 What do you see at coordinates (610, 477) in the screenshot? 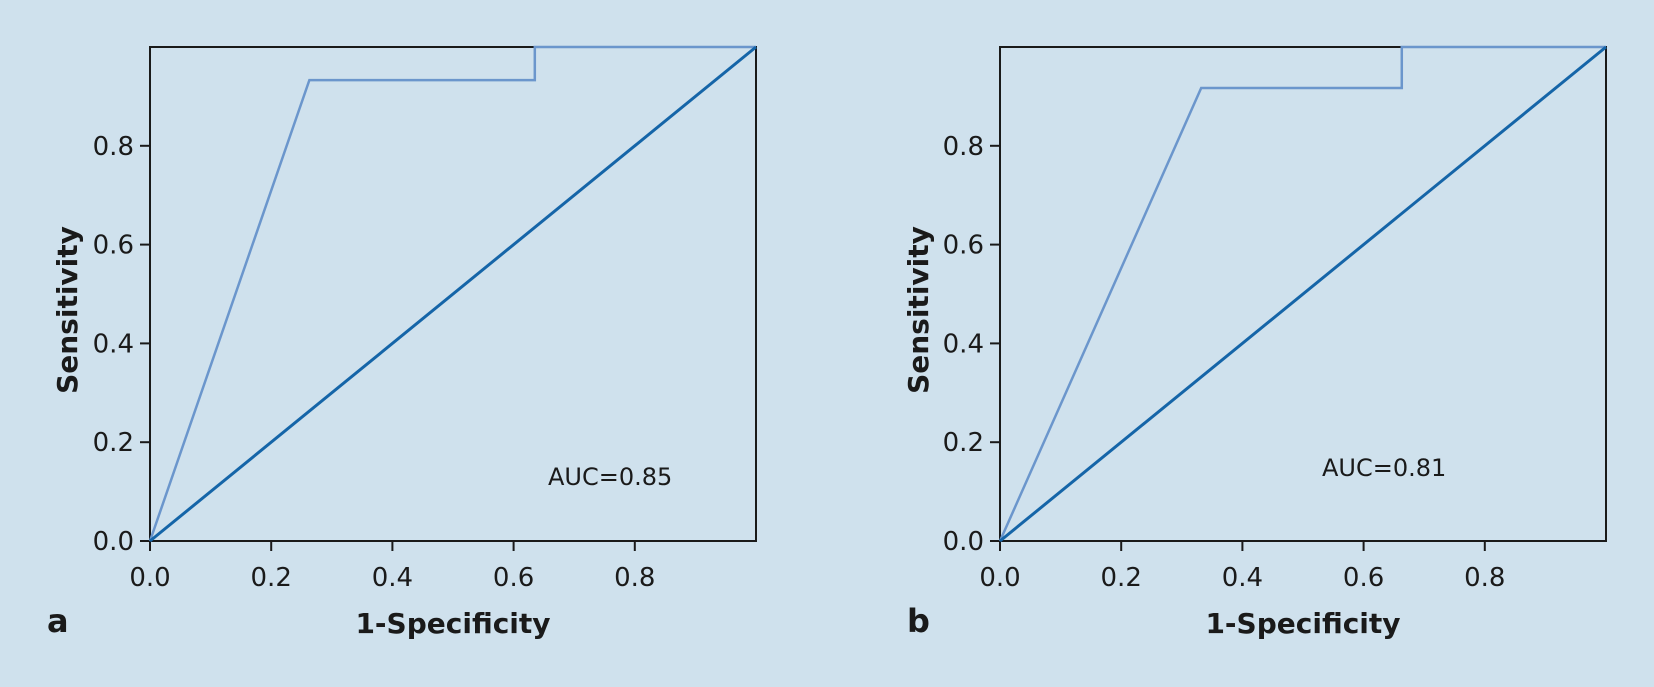
I see `auc-annotation: AUC=0.85` at bounding box center [610, 477].